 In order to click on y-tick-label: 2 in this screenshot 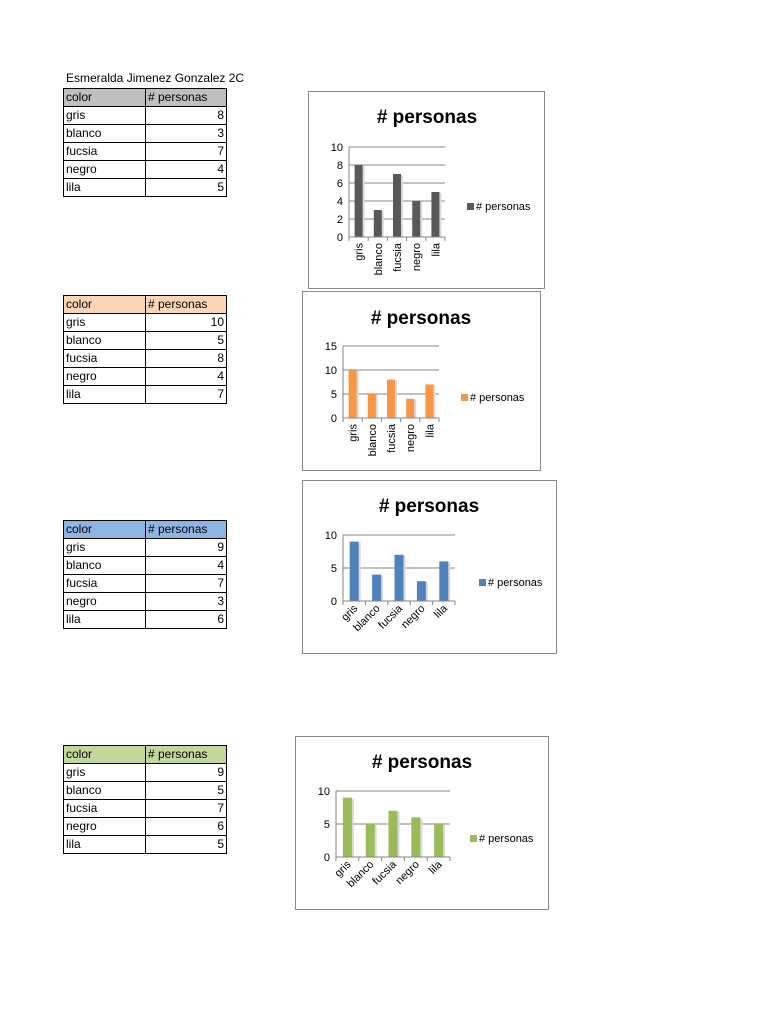, I will do `click(340, 220)`.